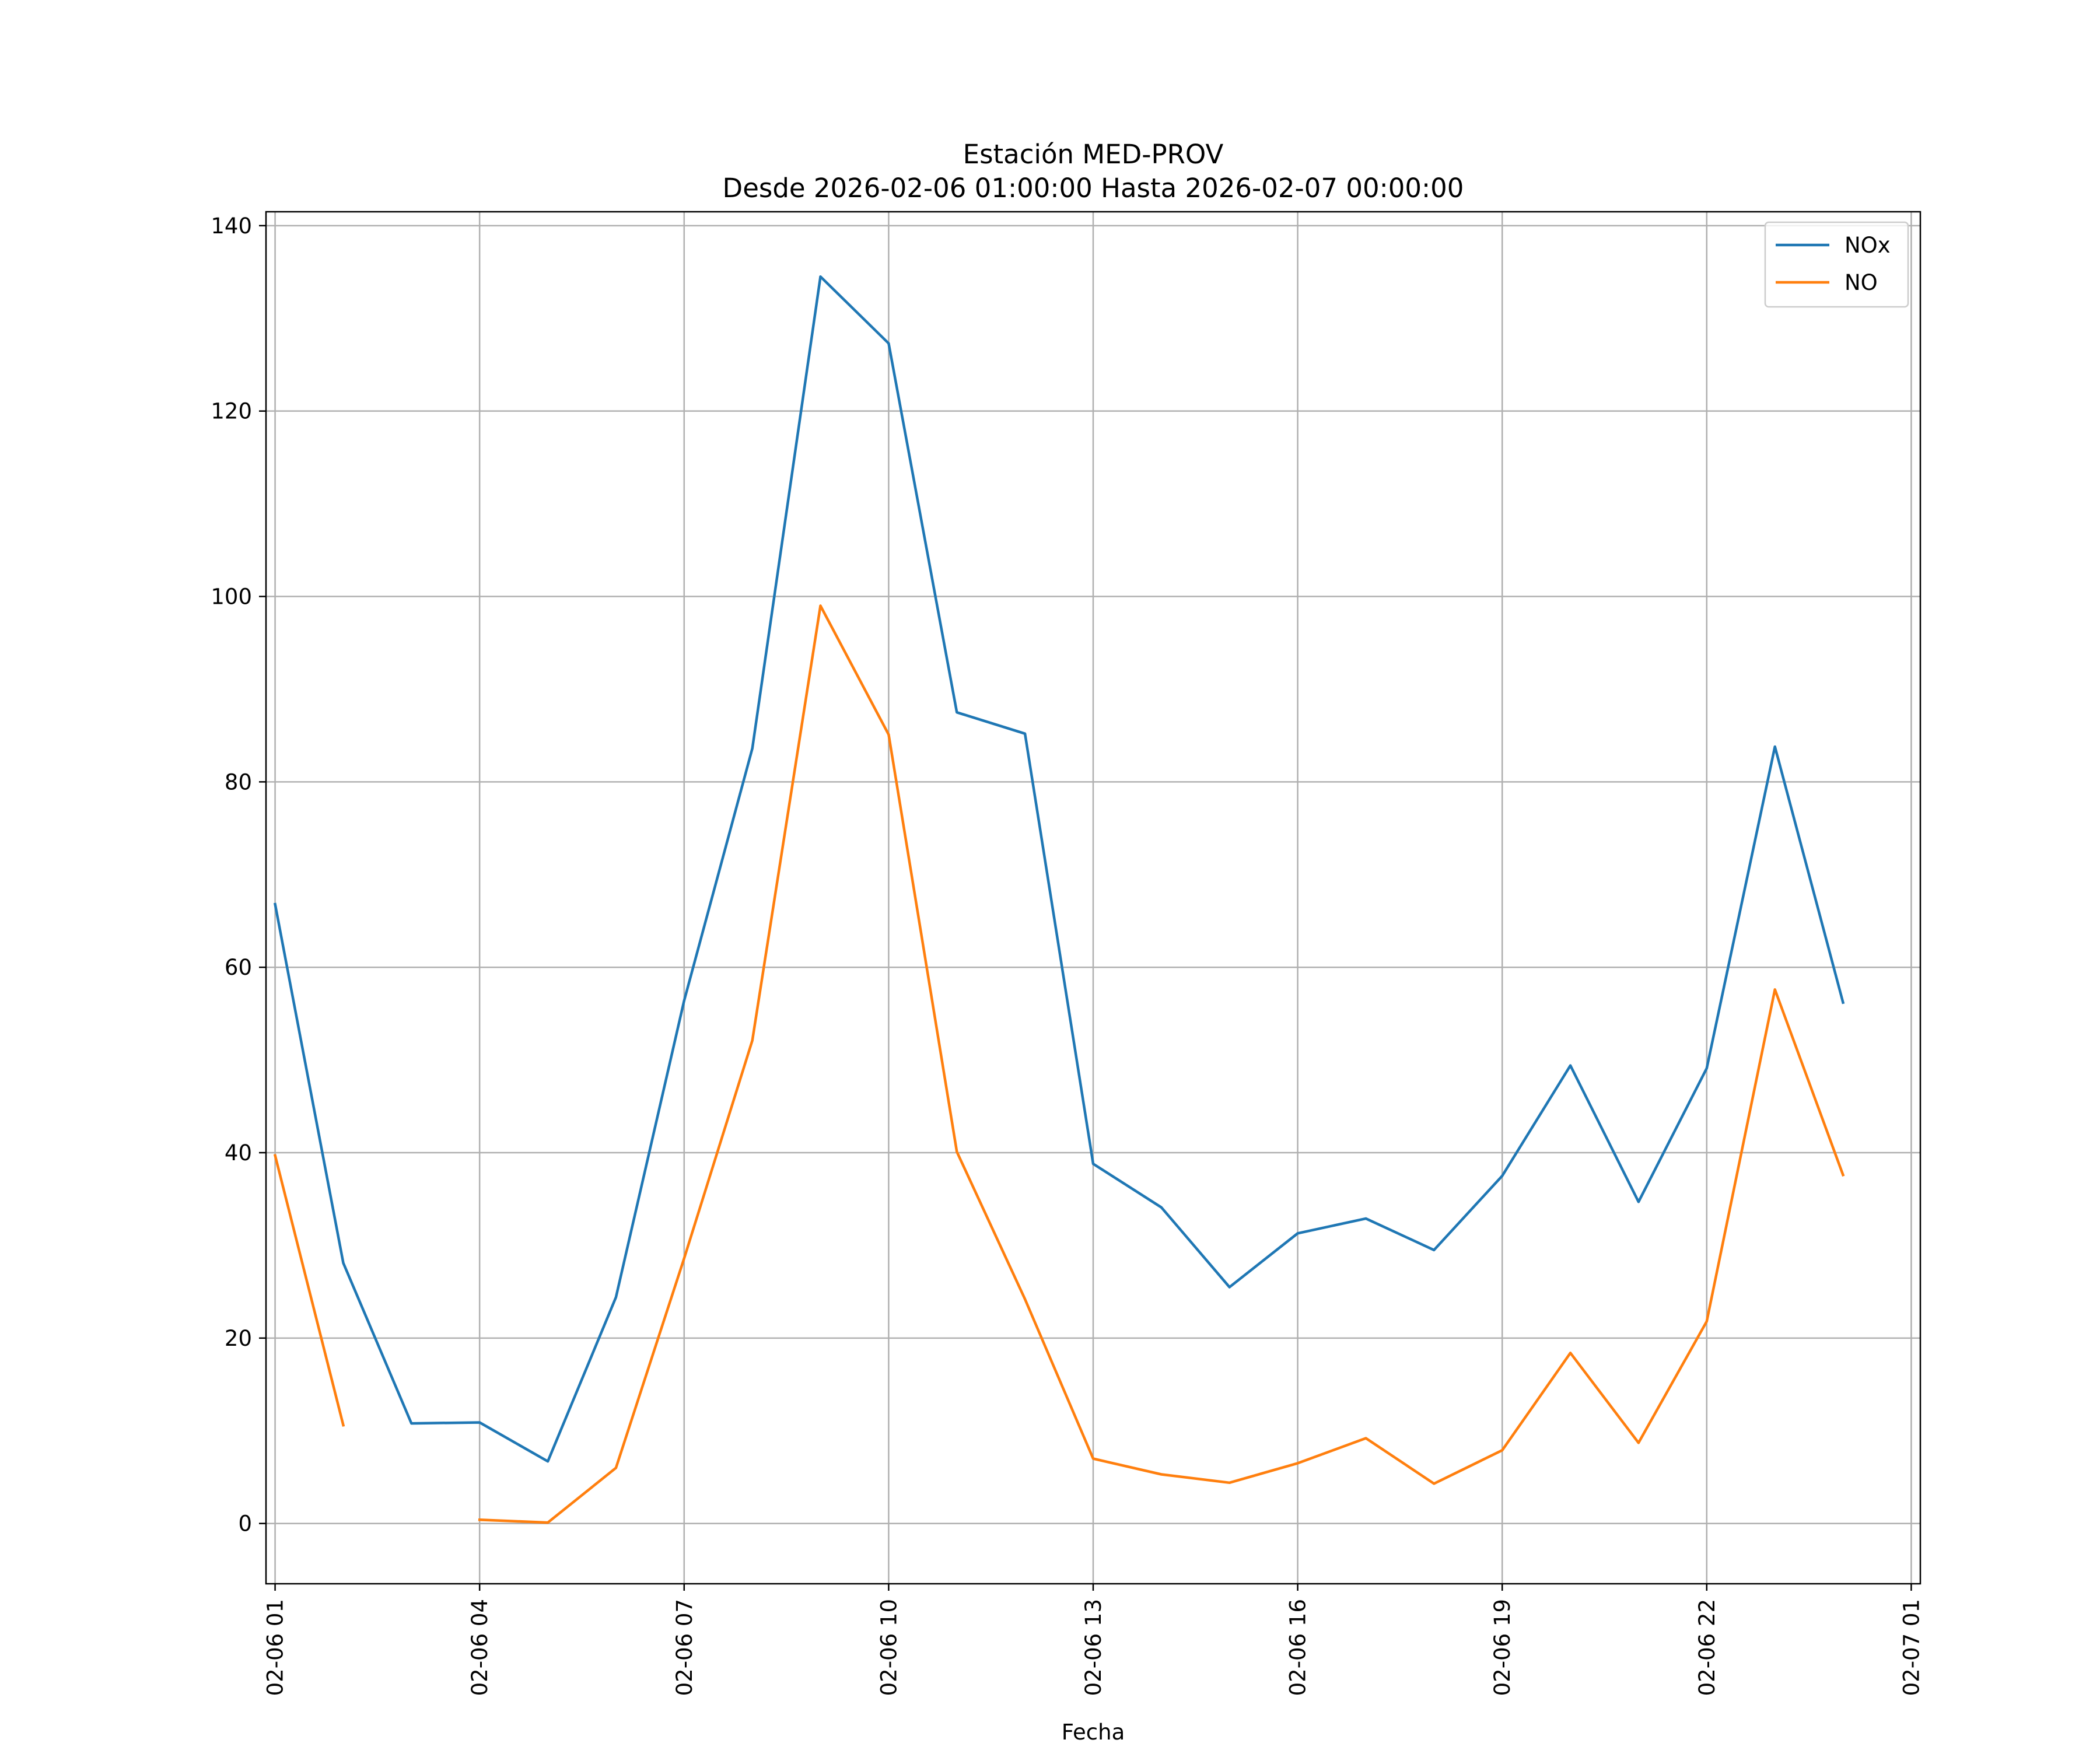 This screenshot has width=2100, height=1750. Describe the element at coordinates (238, 967) in the screenshot. I see `y-tick-label: 60` at that location.